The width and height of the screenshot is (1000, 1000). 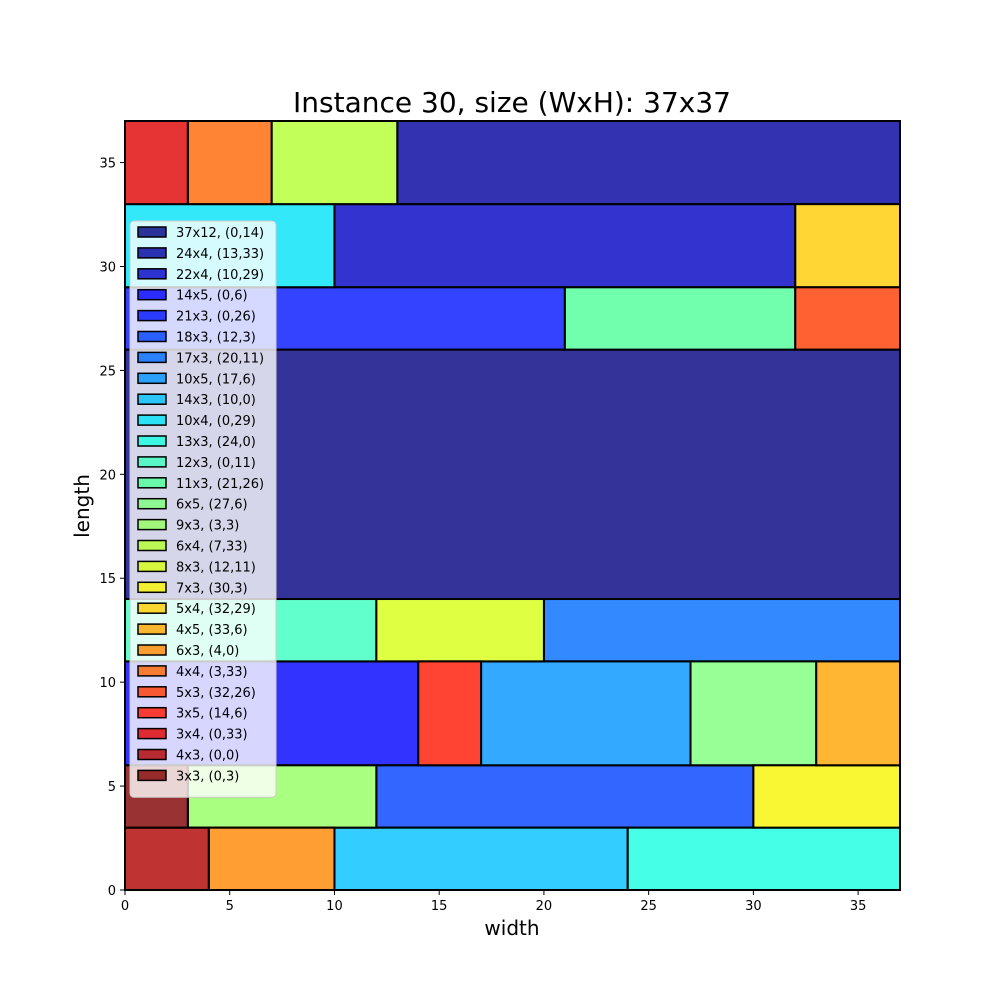 I want to click on y-tick-label: 5, so click(x=112, y=787).